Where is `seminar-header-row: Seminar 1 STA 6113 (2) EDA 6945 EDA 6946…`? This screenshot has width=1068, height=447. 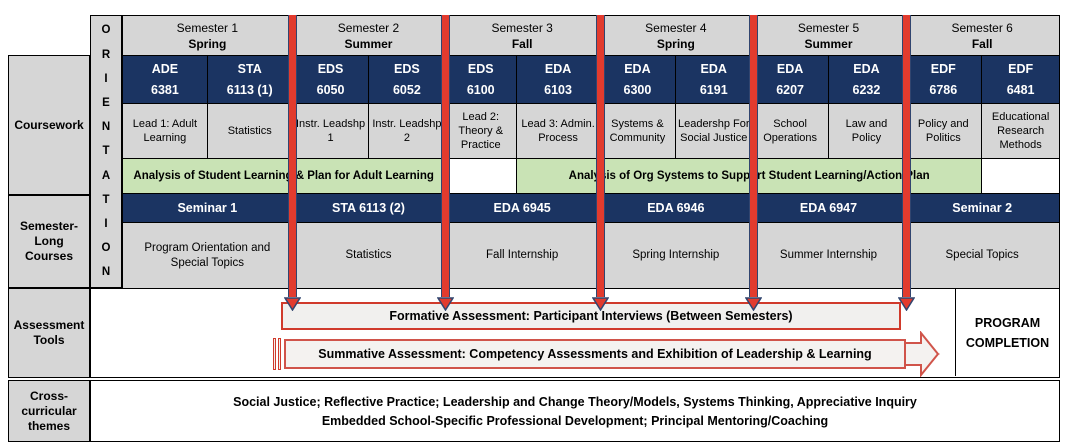
seminar-header-row: Seminar 1 STA 6113 (2) EDA 6945 EDA 6946… is located at coordinates (591, 208).